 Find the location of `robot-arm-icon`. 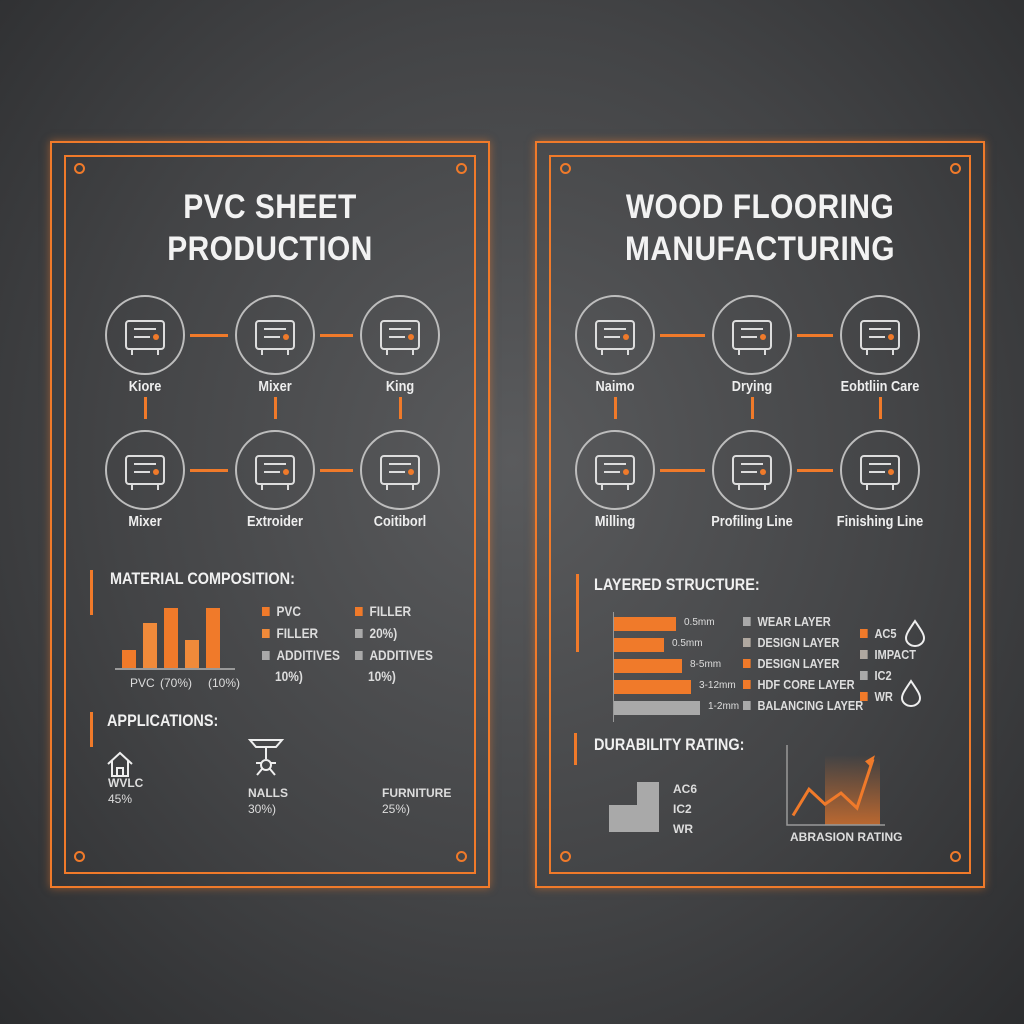

robot-arm-icon is located at coordinates (400, 335).